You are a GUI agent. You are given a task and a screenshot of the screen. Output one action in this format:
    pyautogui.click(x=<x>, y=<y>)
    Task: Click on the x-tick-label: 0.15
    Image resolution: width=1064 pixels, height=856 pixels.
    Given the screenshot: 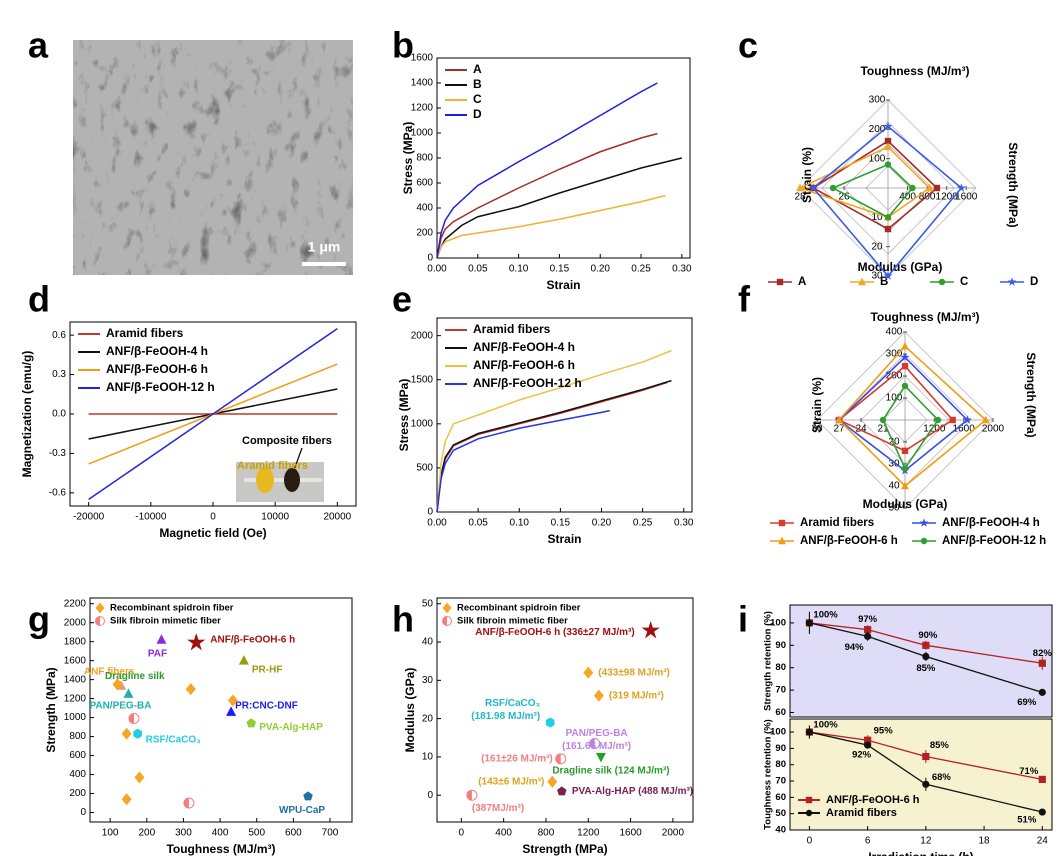 What is the action you would take?
    pyautogui.click(x=561, y=523)
    